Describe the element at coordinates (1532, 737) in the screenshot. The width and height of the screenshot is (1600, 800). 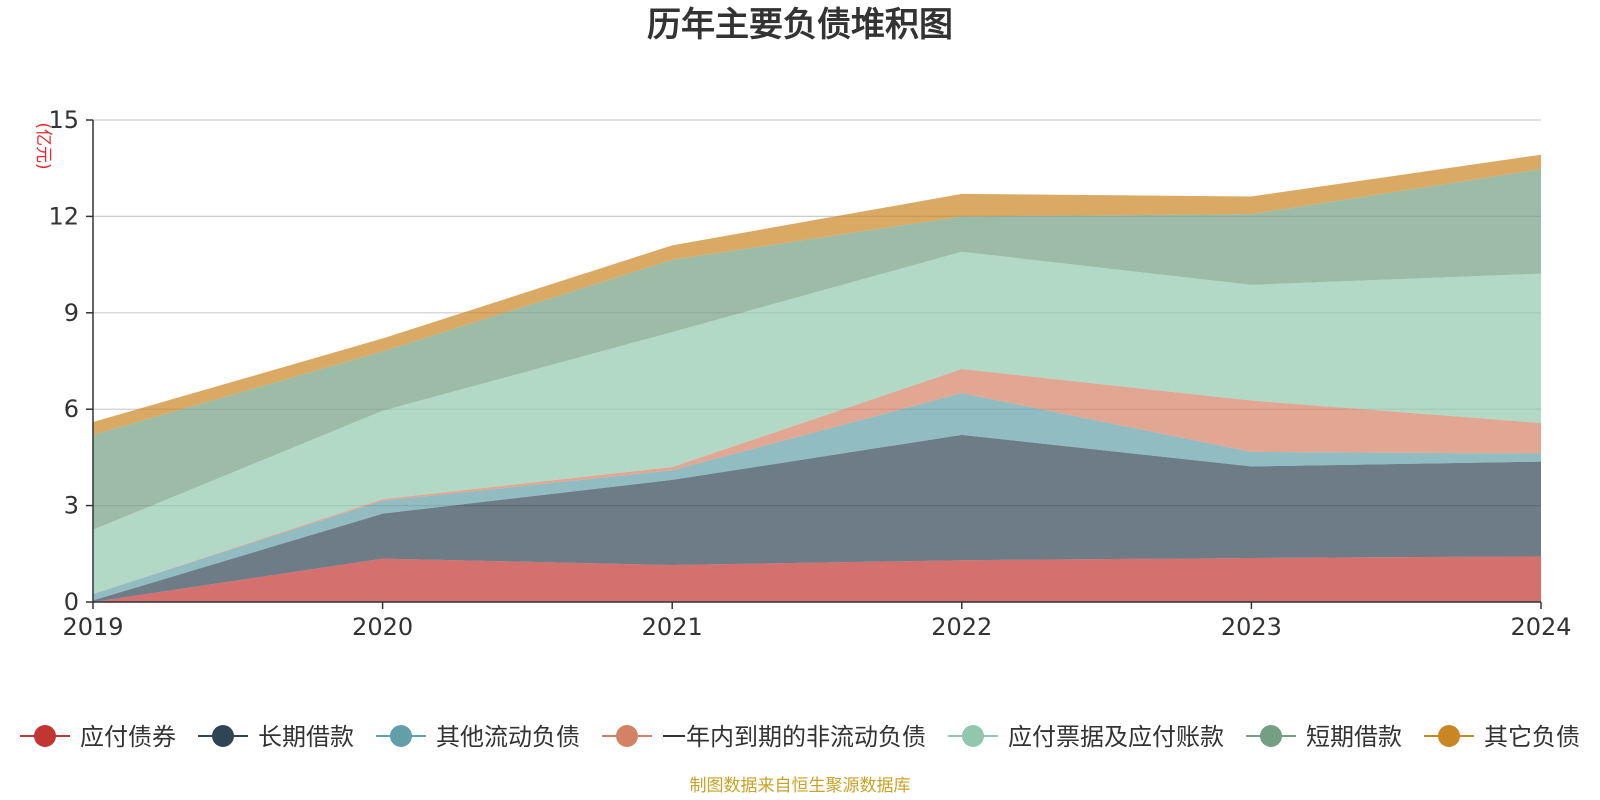
I see `legend-label: 其它负债` at that location.